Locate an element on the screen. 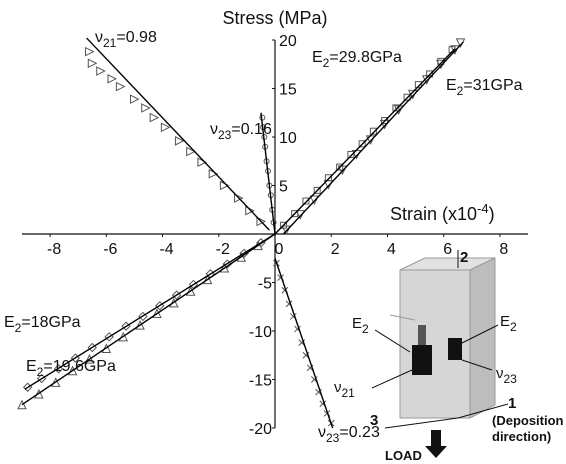 This screenshot has width=566, height=464. x-tick-label: 2 is located at coordinates (335, 249).